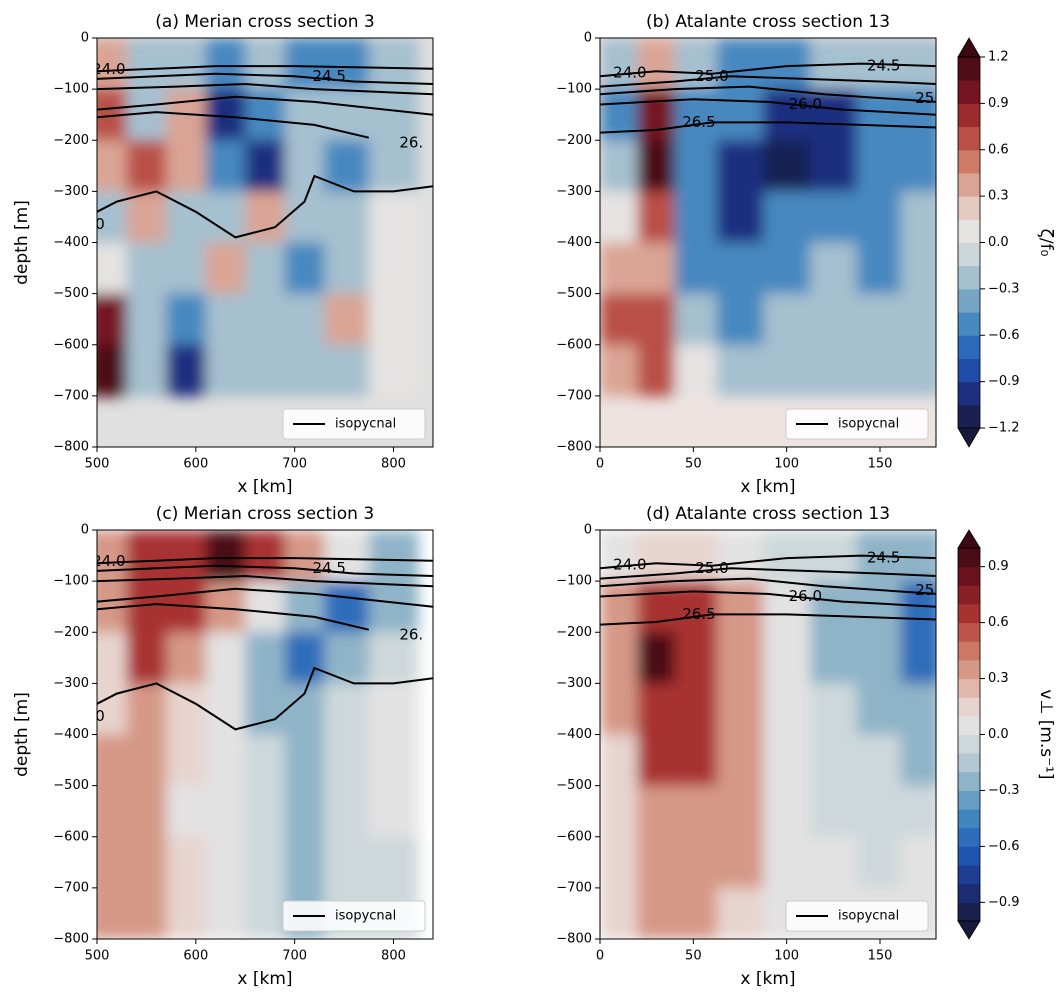 This screenshot has height=993, width=1061. What do you see at coordinates (883, 558) in the screenshot?
I see `contour-label: 24.5` at bounding box center [883, 558].